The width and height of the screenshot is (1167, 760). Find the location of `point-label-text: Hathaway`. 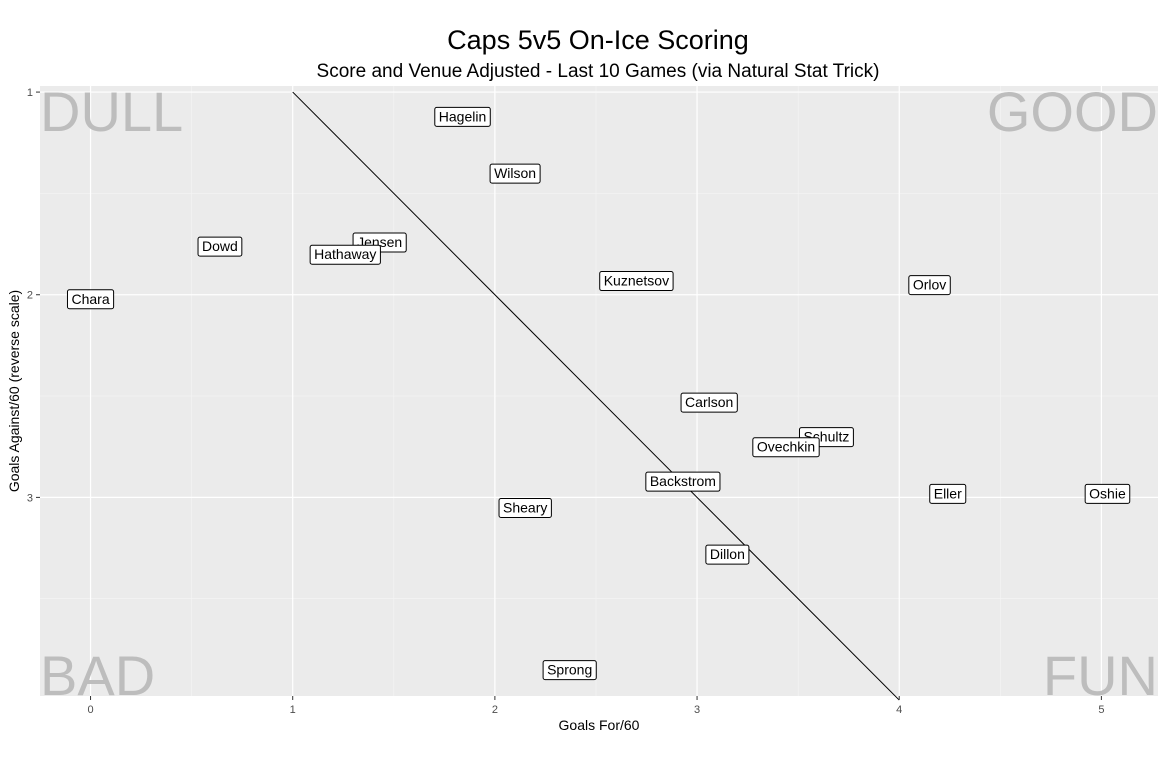

point-label-text: Hathaway is located at coordinates (345, 254).